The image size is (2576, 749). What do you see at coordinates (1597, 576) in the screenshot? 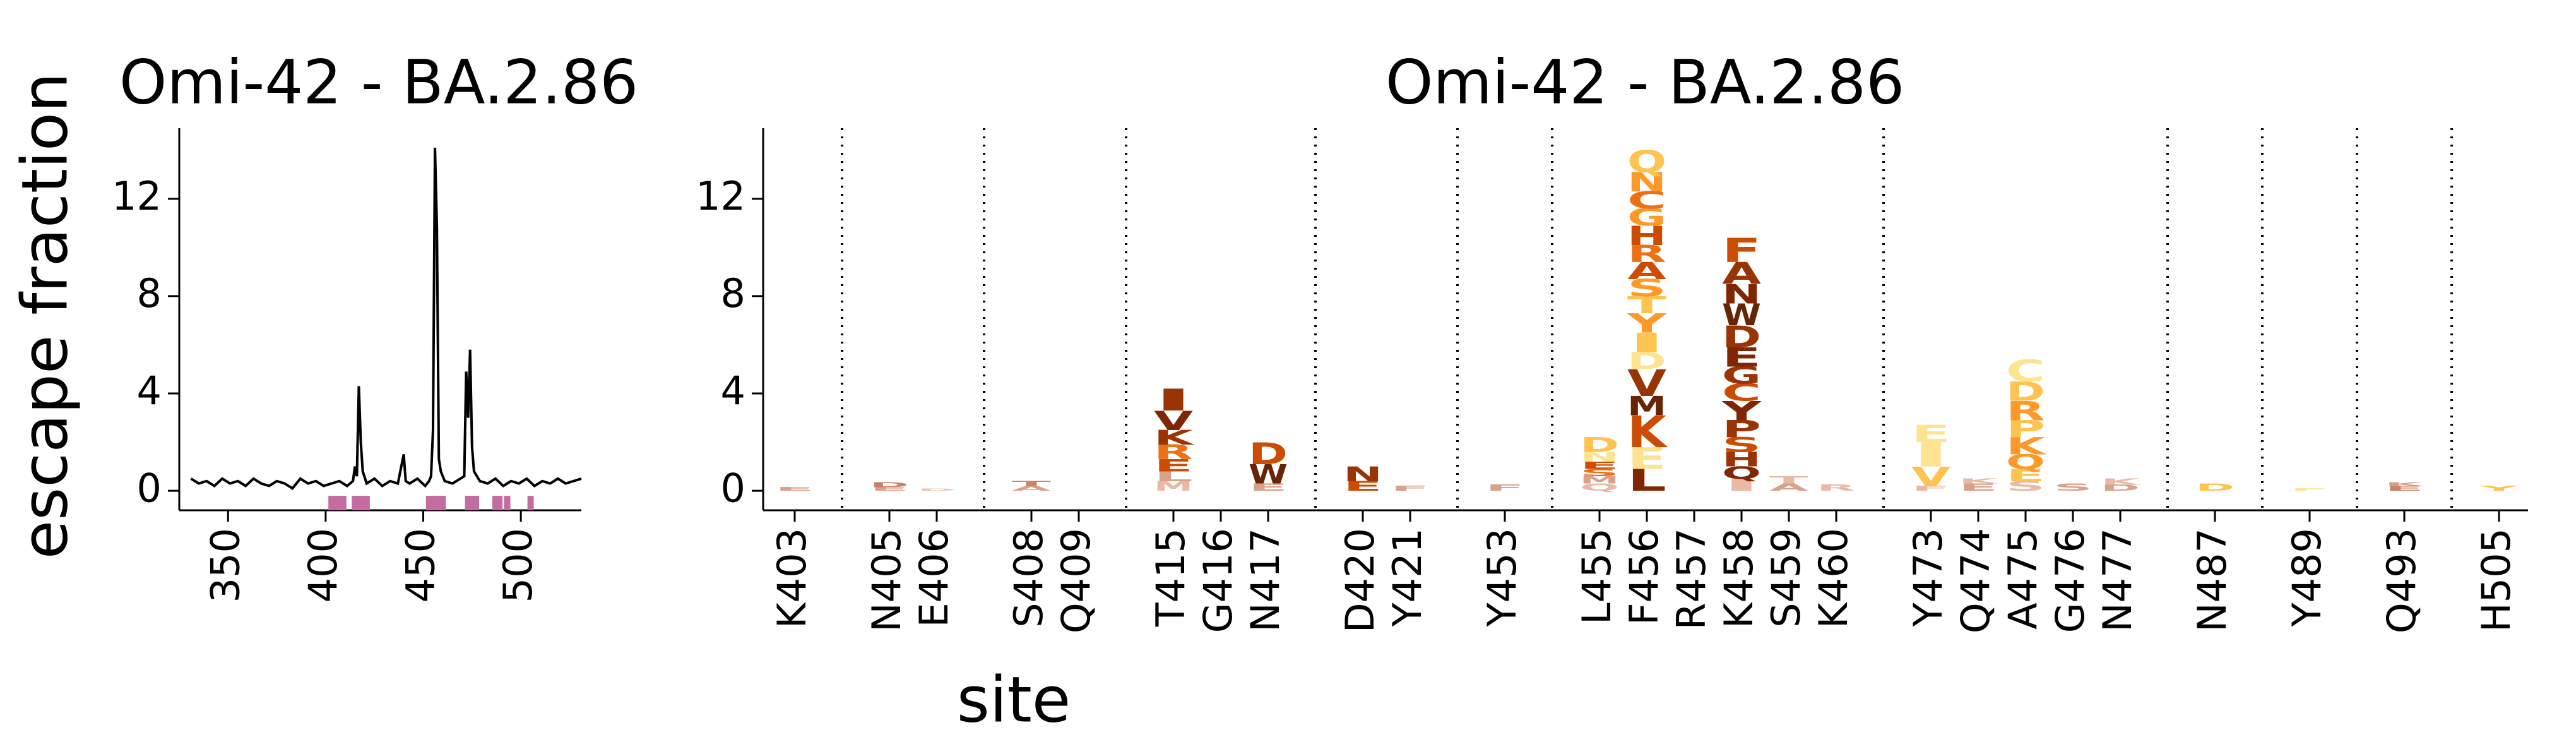
I see `x-tick-label: L455` at bounding box center [1597, 576].